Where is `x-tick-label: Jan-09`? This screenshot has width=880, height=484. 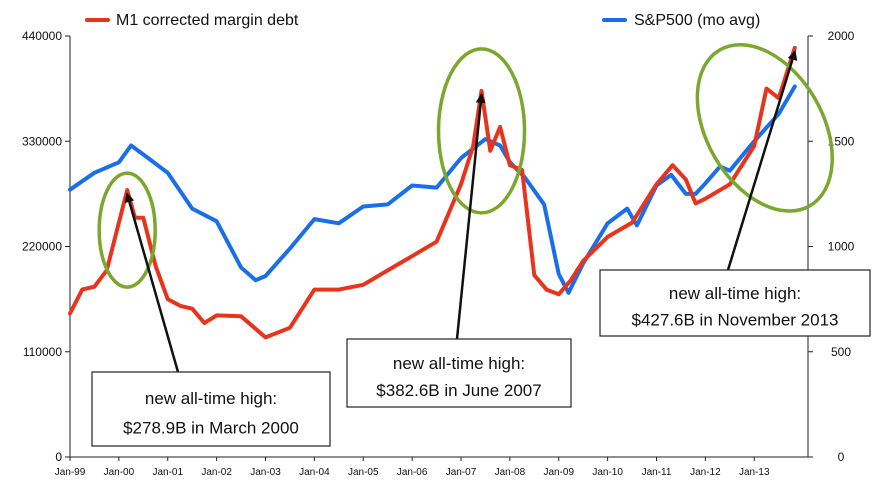
x-tick-label: Jan-09 is located at coordinates (558, 472).